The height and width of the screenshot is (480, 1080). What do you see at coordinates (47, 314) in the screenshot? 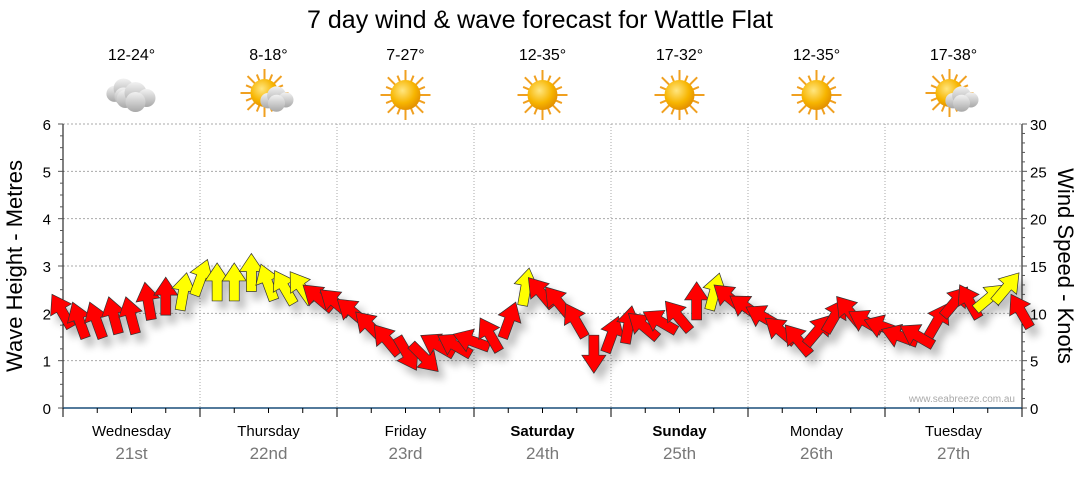
I see `left-tick-label: 2` at bounding box center [47, 314].